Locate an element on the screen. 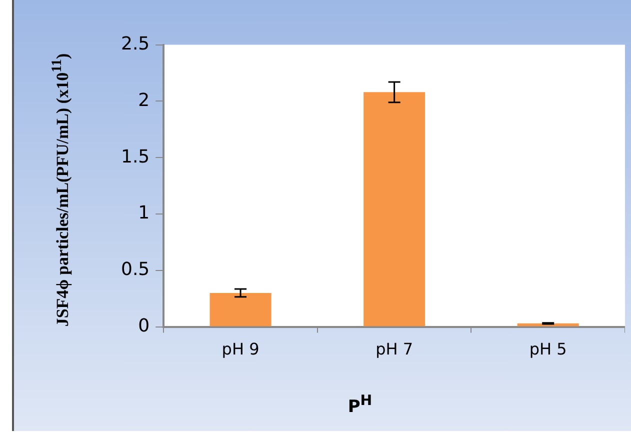 The image size is (631, 433). y-tick-label: 0.5 is located at coordinates (135, 269).